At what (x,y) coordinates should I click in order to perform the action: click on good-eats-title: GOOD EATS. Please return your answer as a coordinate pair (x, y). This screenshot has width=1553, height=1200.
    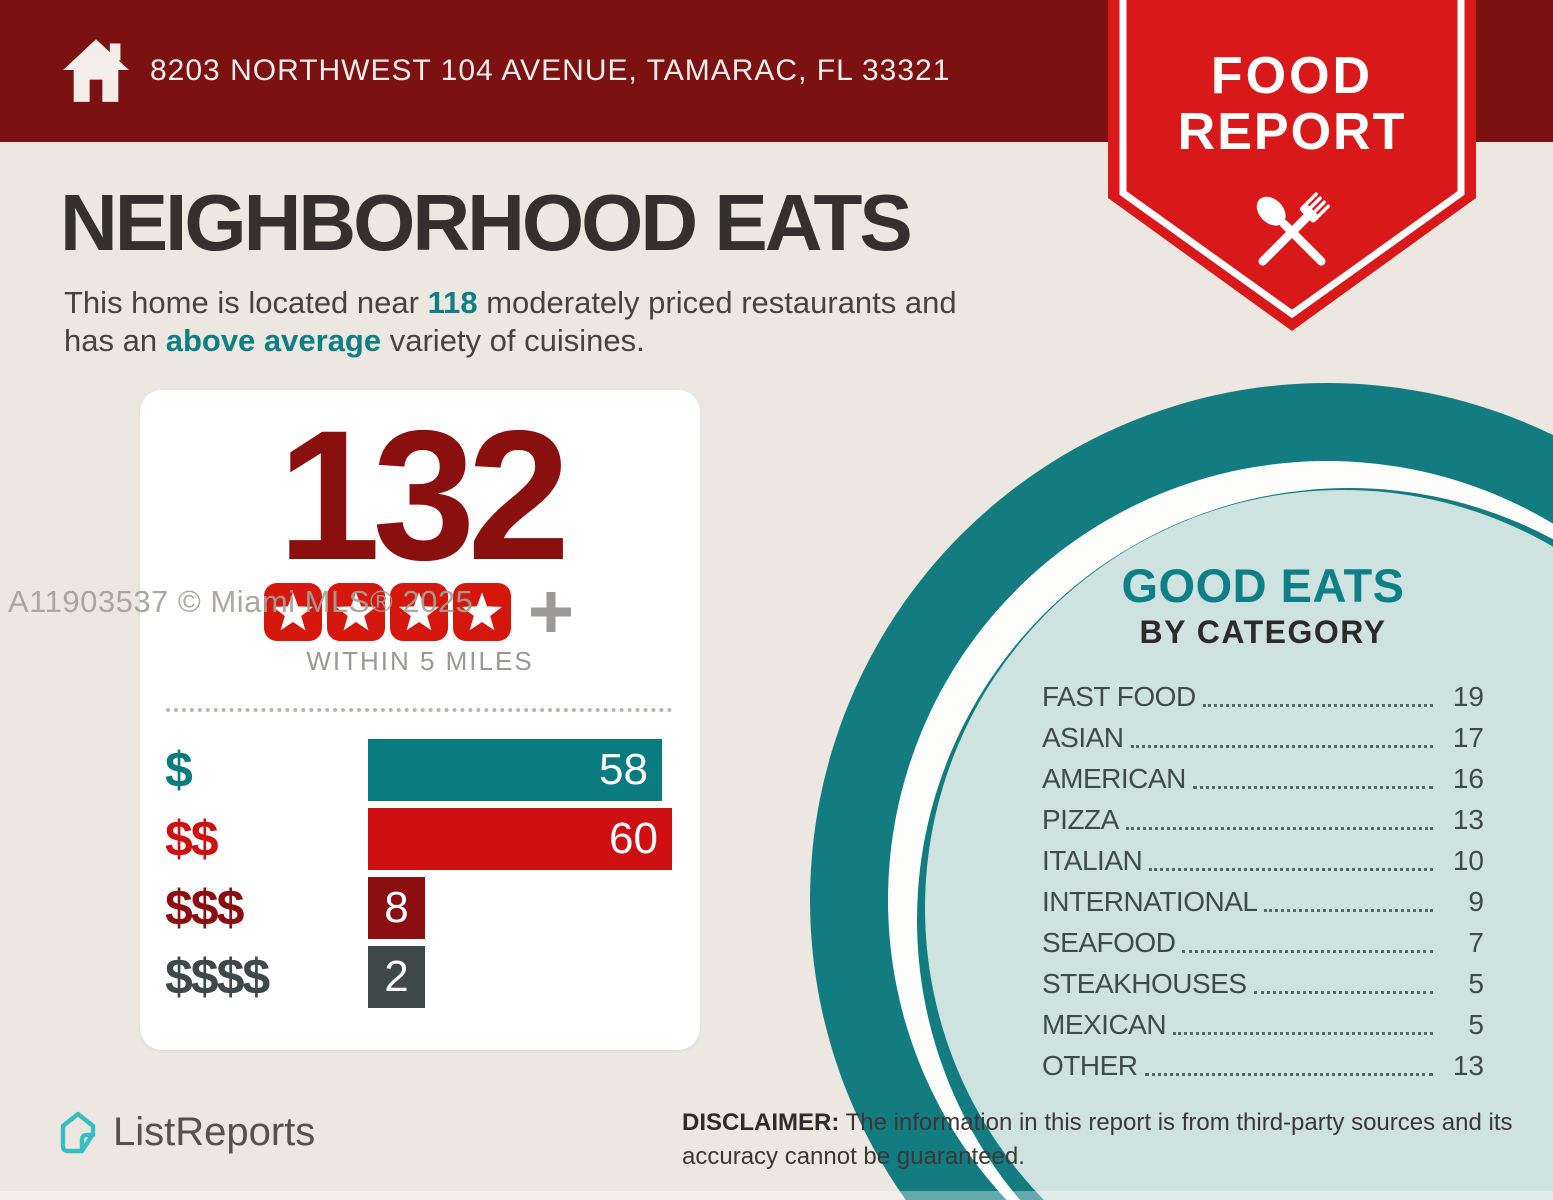
    Looking at the image, I should click on (1263, 585).